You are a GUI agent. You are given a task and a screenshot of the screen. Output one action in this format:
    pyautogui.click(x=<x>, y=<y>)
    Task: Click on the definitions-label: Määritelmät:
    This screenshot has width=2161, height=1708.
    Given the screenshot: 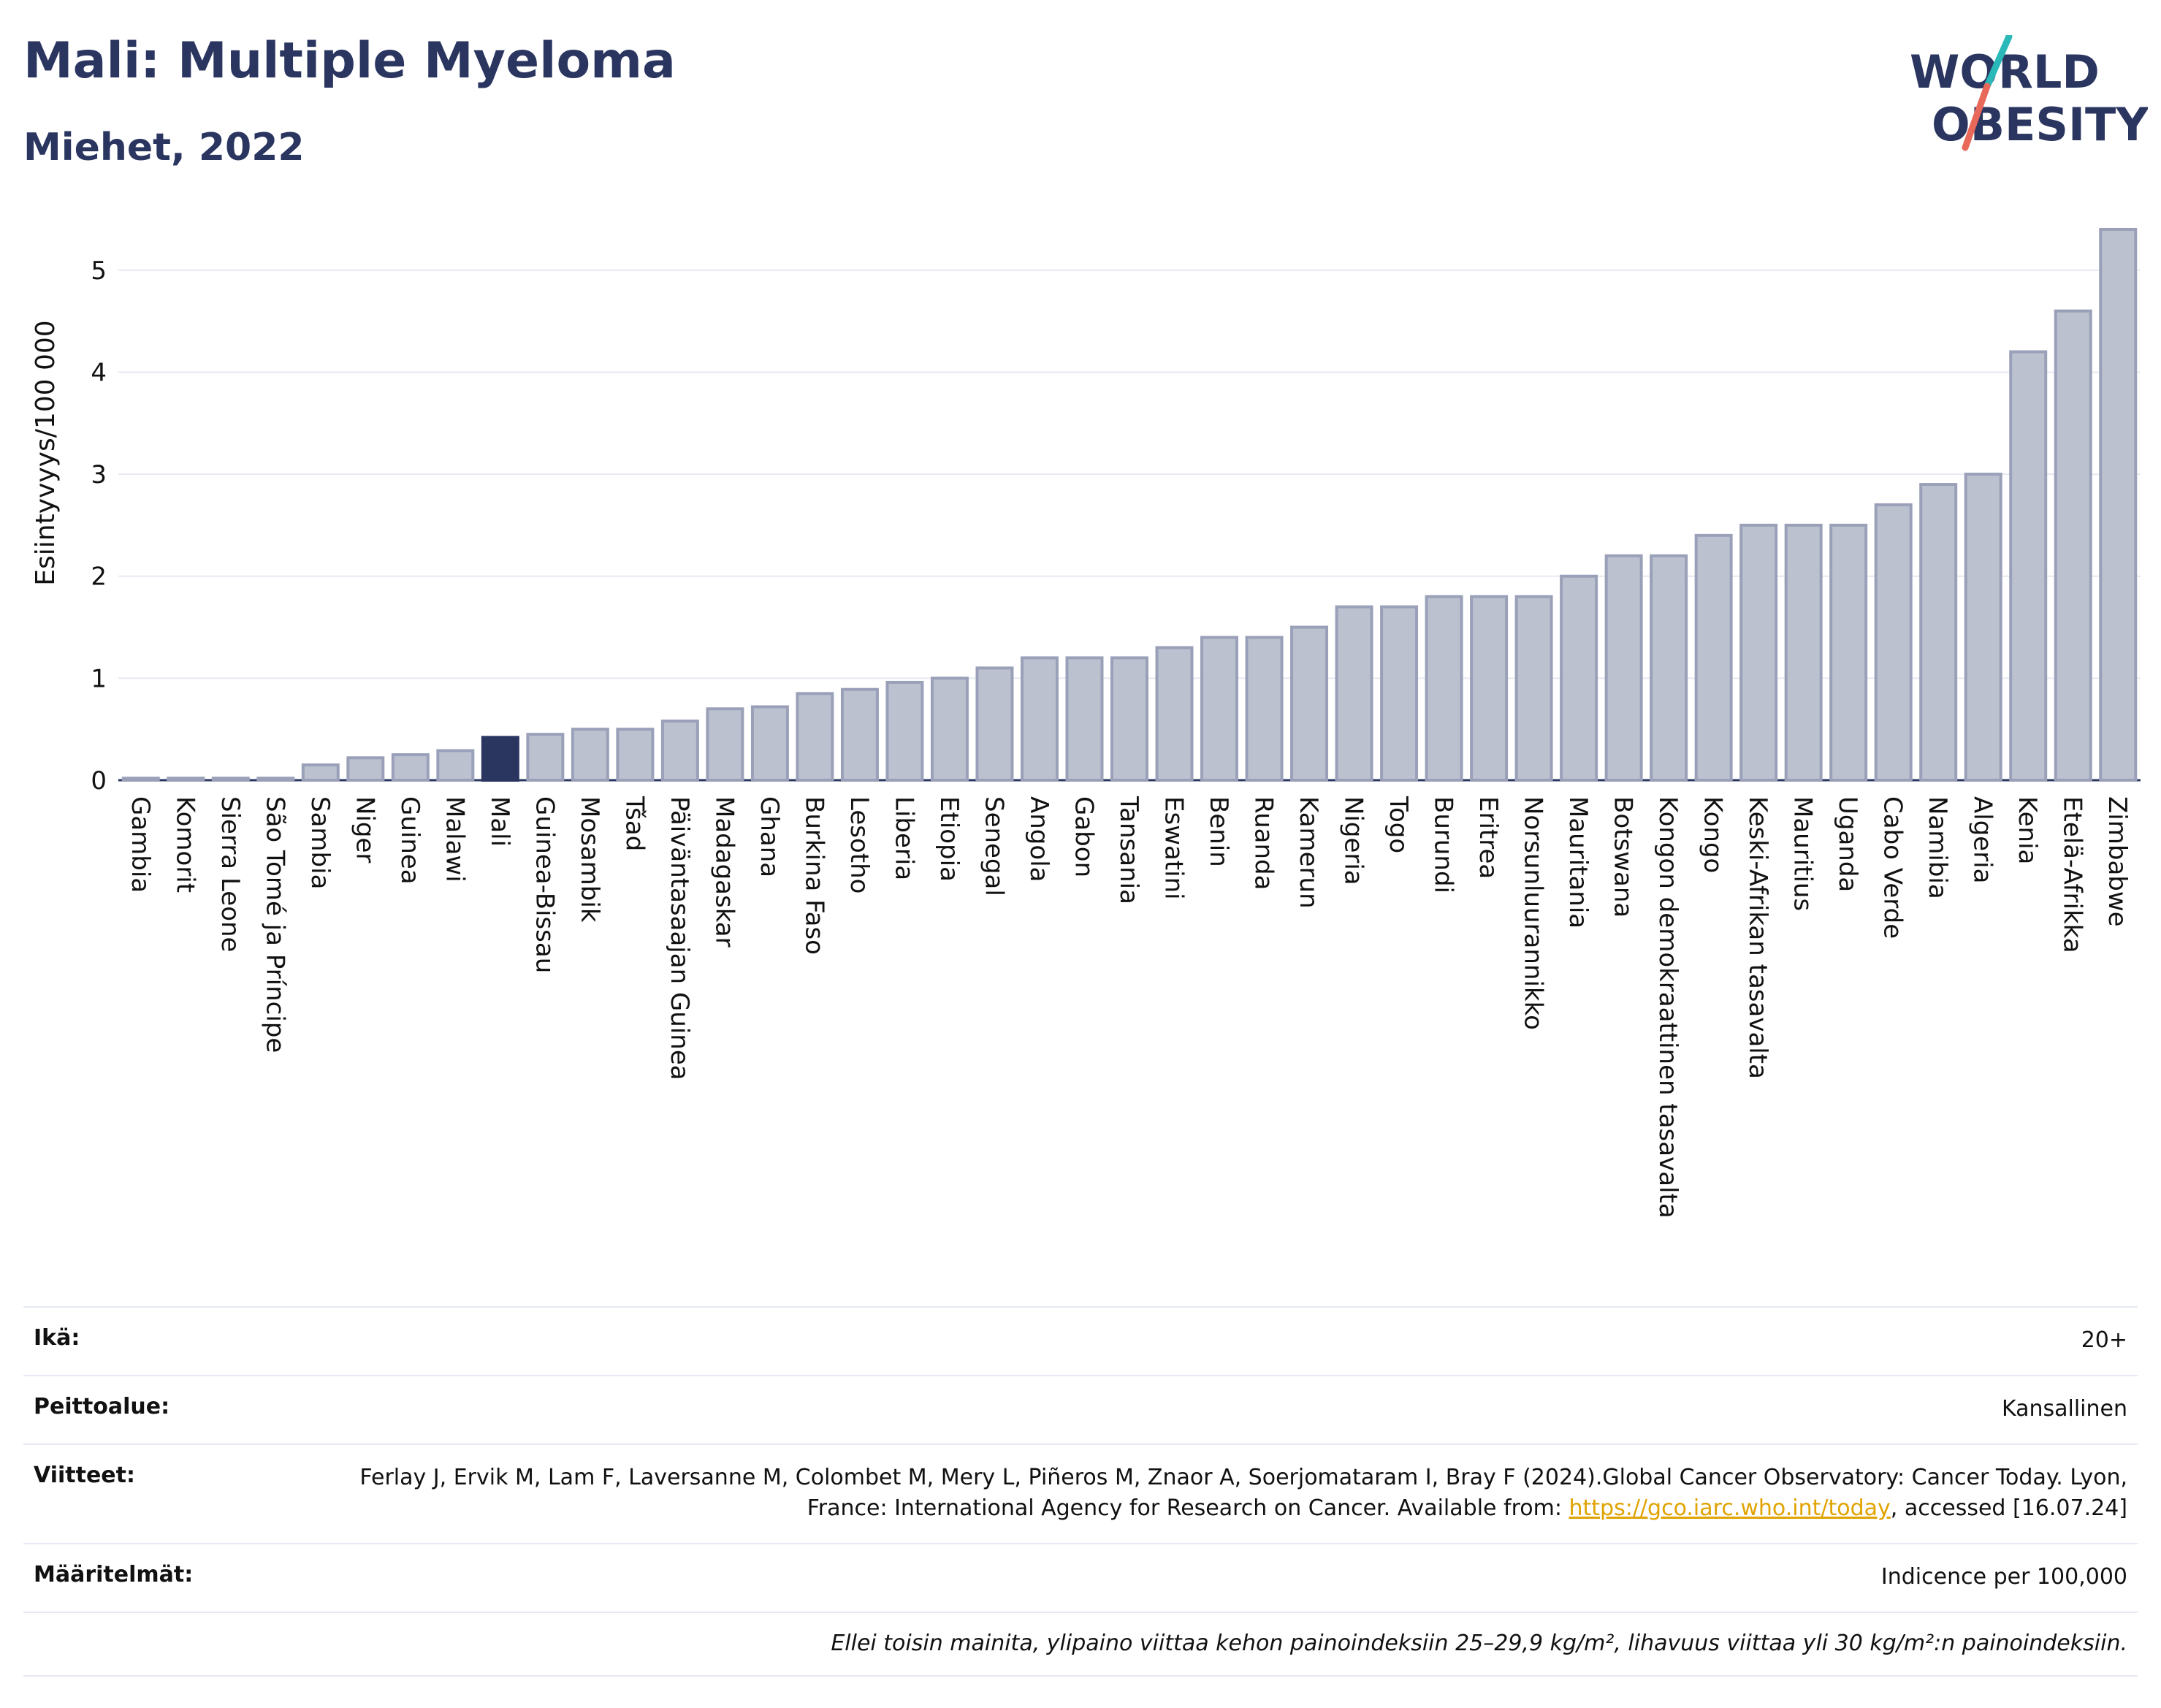 What is the action you would take?
    pyautogui.click(x=114, y=1574)
    